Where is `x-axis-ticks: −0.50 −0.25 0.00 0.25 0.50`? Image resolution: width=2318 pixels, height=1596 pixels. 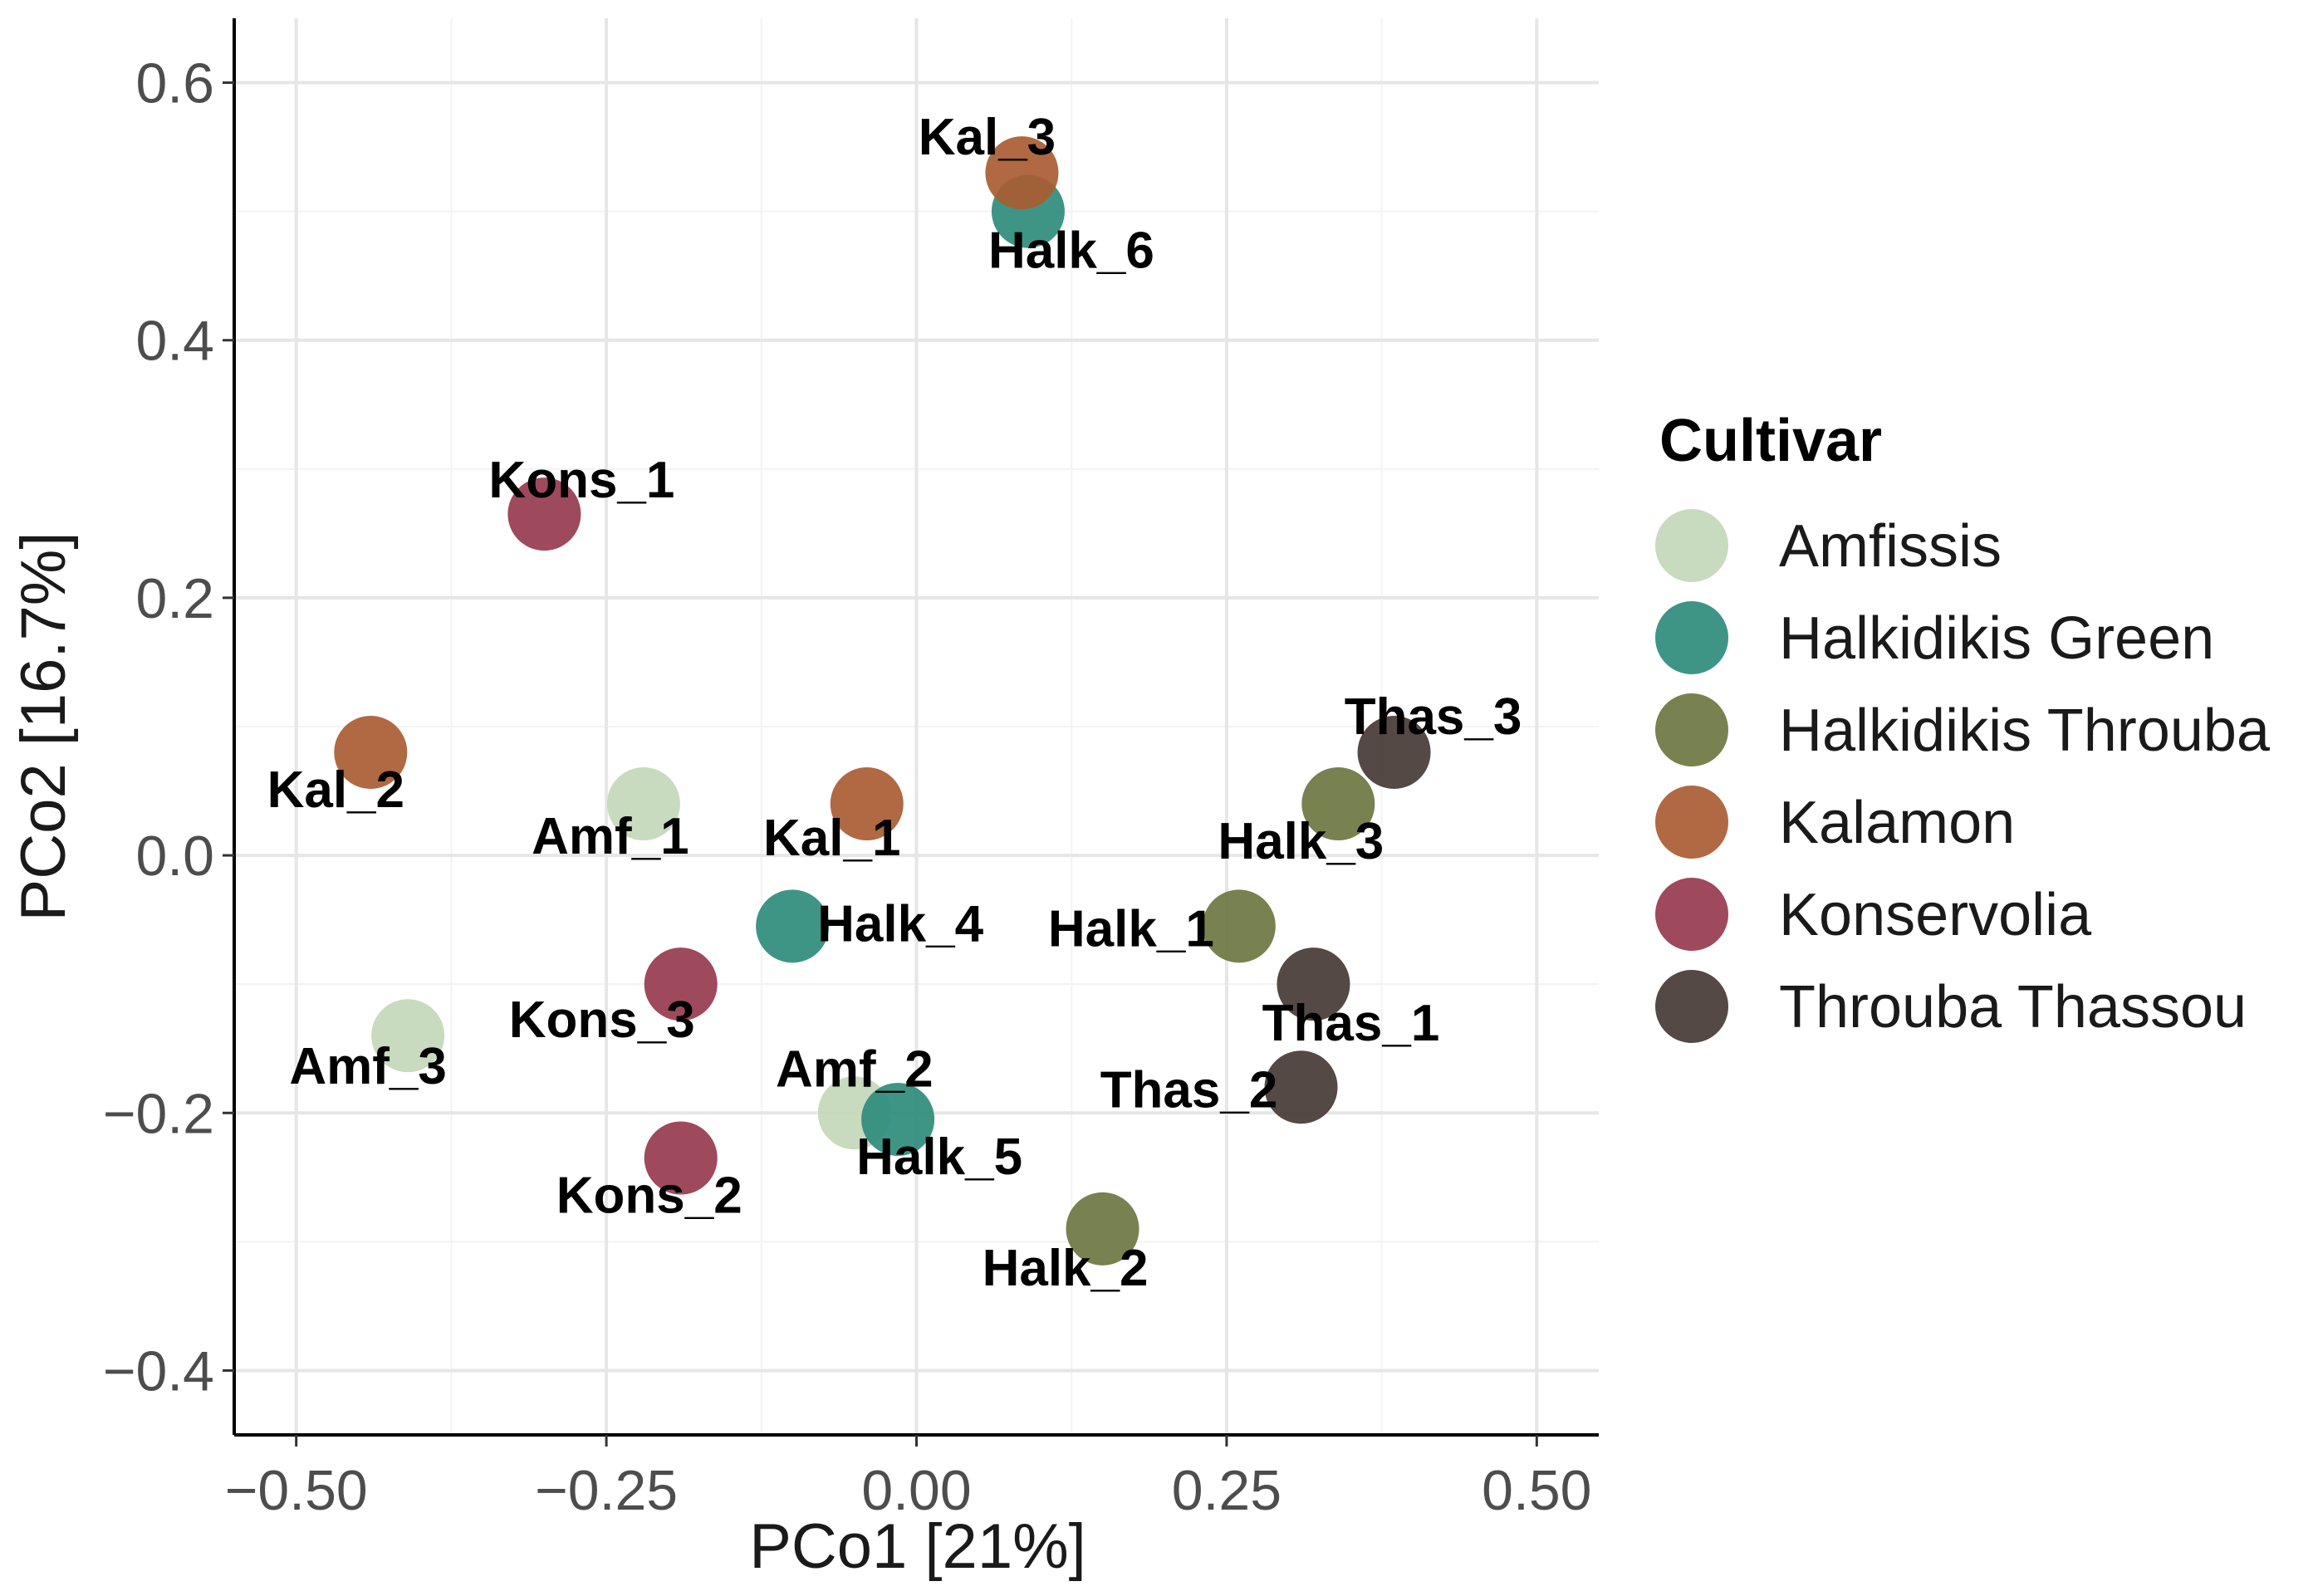 x-axis-ticks: −0.50 −0.25 0.00 0.25 0.50 is located at coordinates (908, 1478).